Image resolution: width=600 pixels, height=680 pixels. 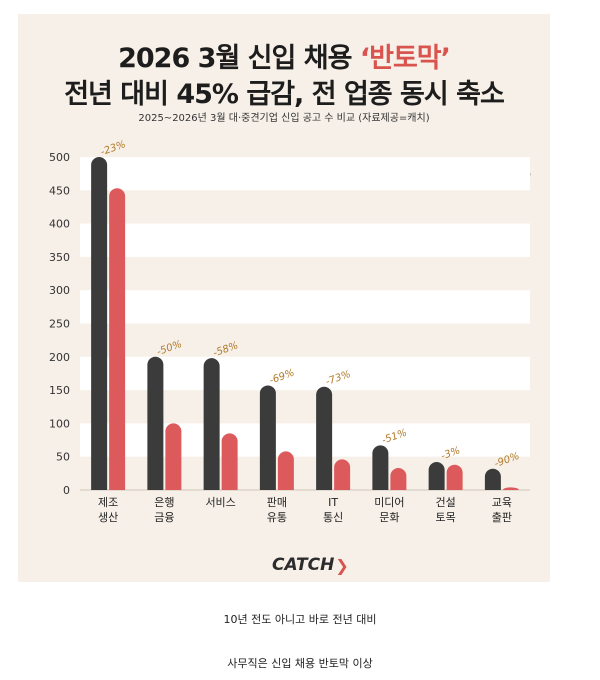 I want to click on caption-1: 10년 전도 아니고 바로 전년 대비, so click(x=300, y=619).